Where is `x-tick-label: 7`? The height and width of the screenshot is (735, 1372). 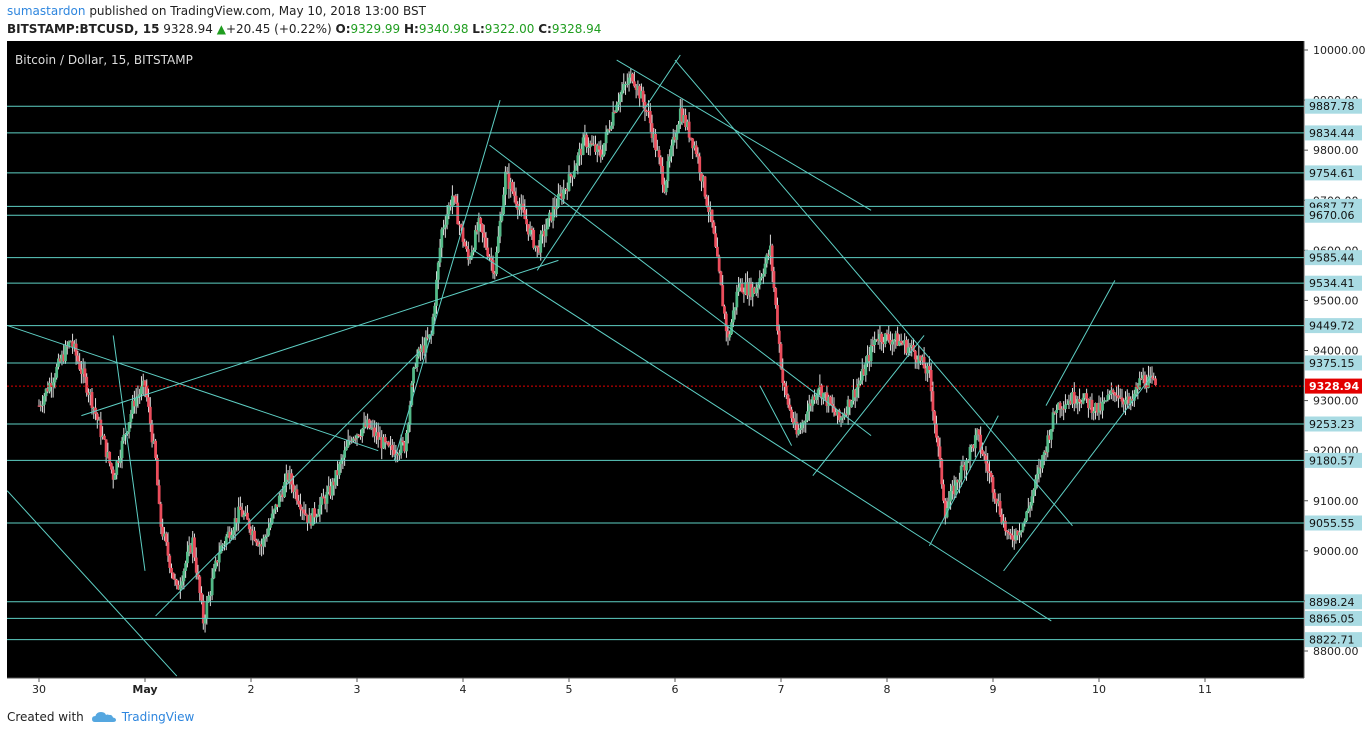 x-tick-label: 7 is located at coordinates (781, 689).